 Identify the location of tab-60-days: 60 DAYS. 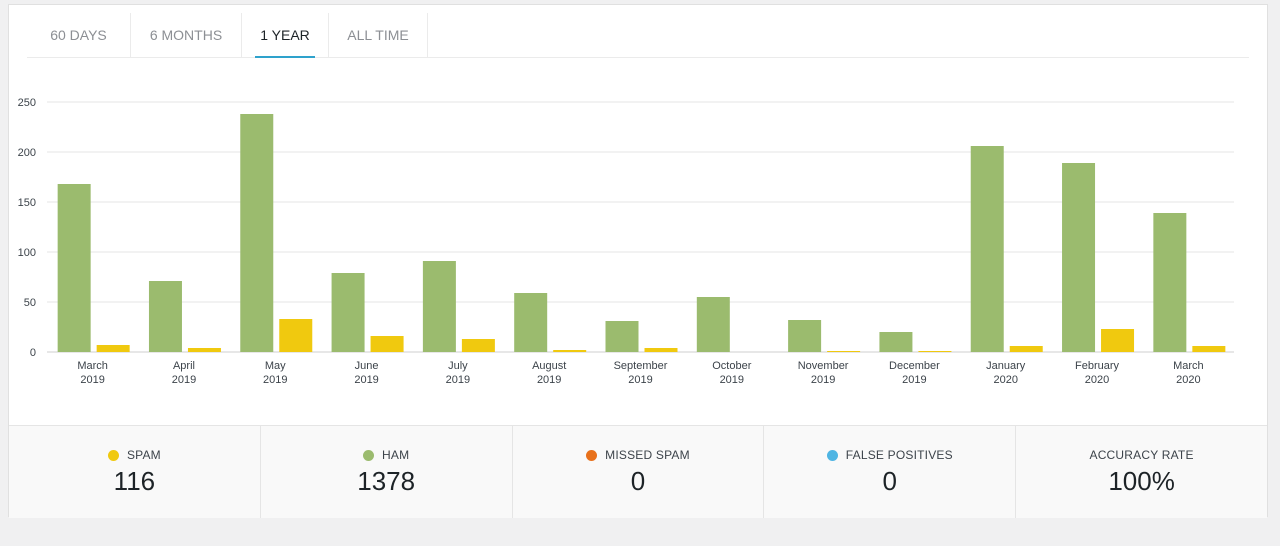
(79, 35).